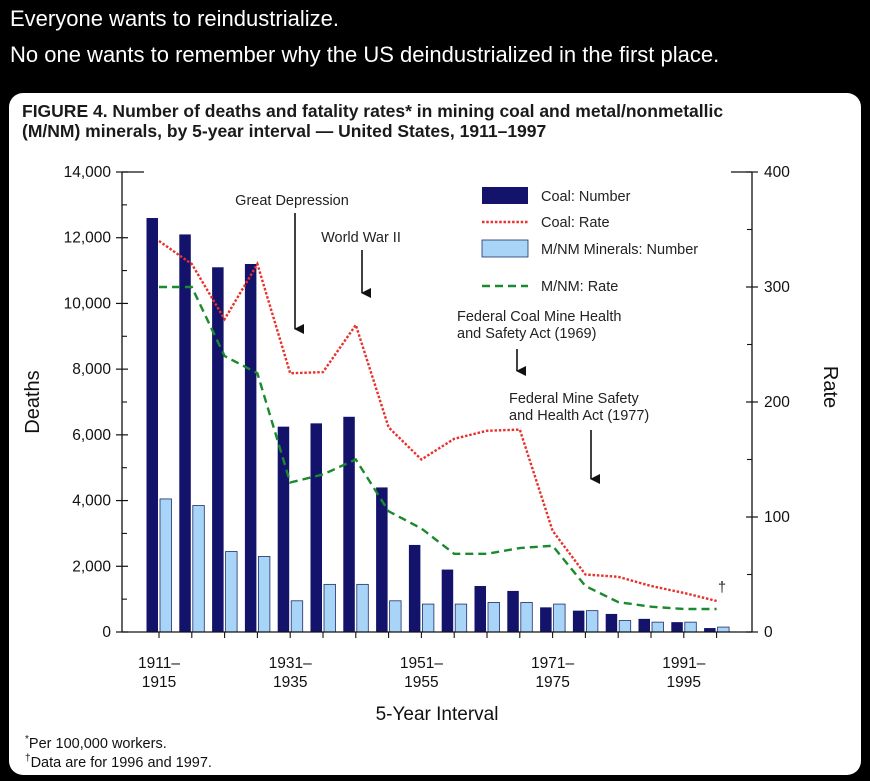  I want to click on annotation-text: and Health Act (1977), so click(579, 416).